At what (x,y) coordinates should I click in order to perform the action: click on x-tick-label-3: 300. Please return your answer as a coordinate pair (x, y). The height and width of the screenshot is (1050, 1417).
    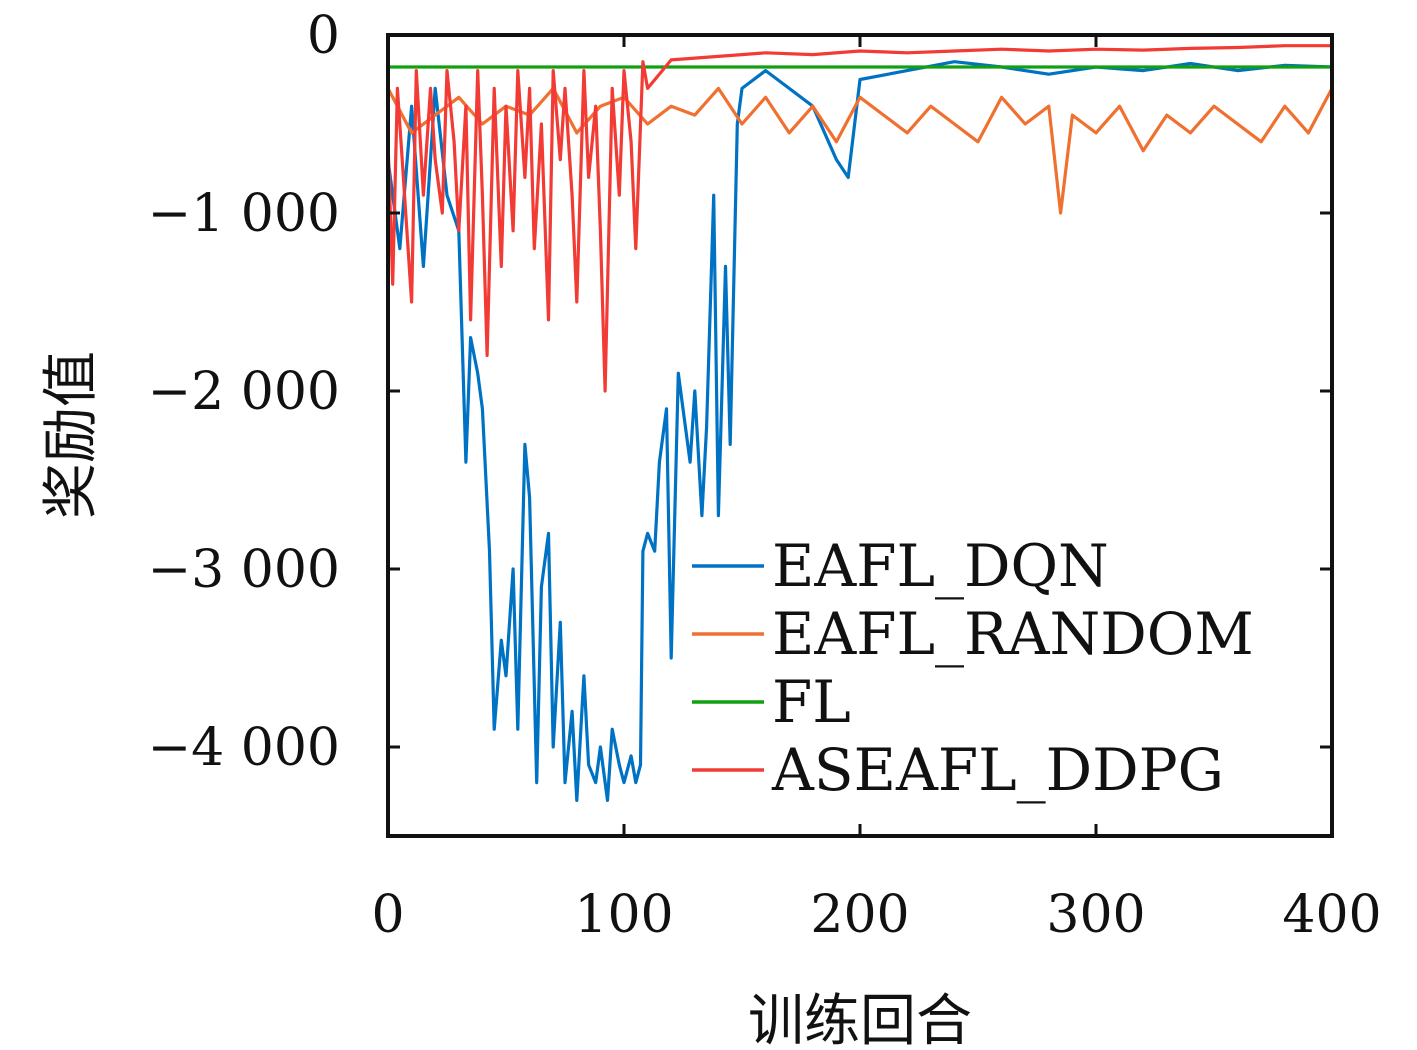
    Looking at the image, I should click on (1095, 915).